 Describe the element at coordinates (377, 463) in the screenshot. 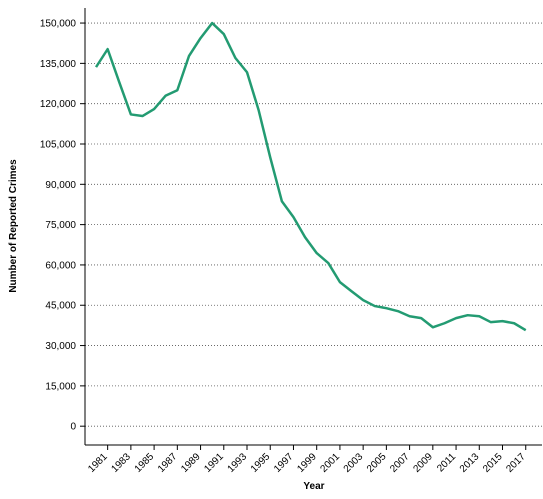

I see `x-tick-label: 2005` at that location.